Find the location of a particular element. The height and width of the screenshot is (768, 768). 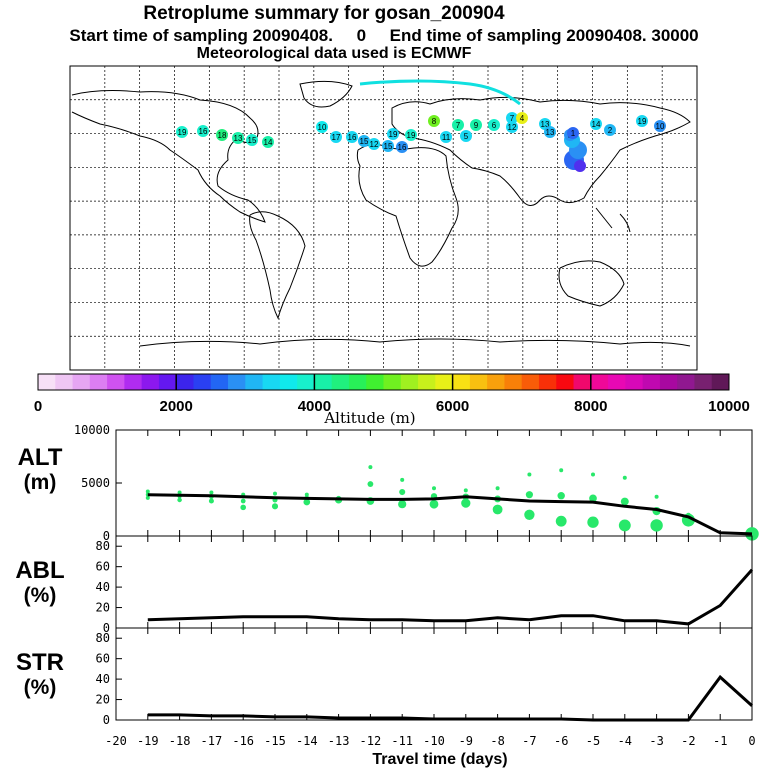

colorbar-tick-label: 4000 is located at coordinates (314, 406).